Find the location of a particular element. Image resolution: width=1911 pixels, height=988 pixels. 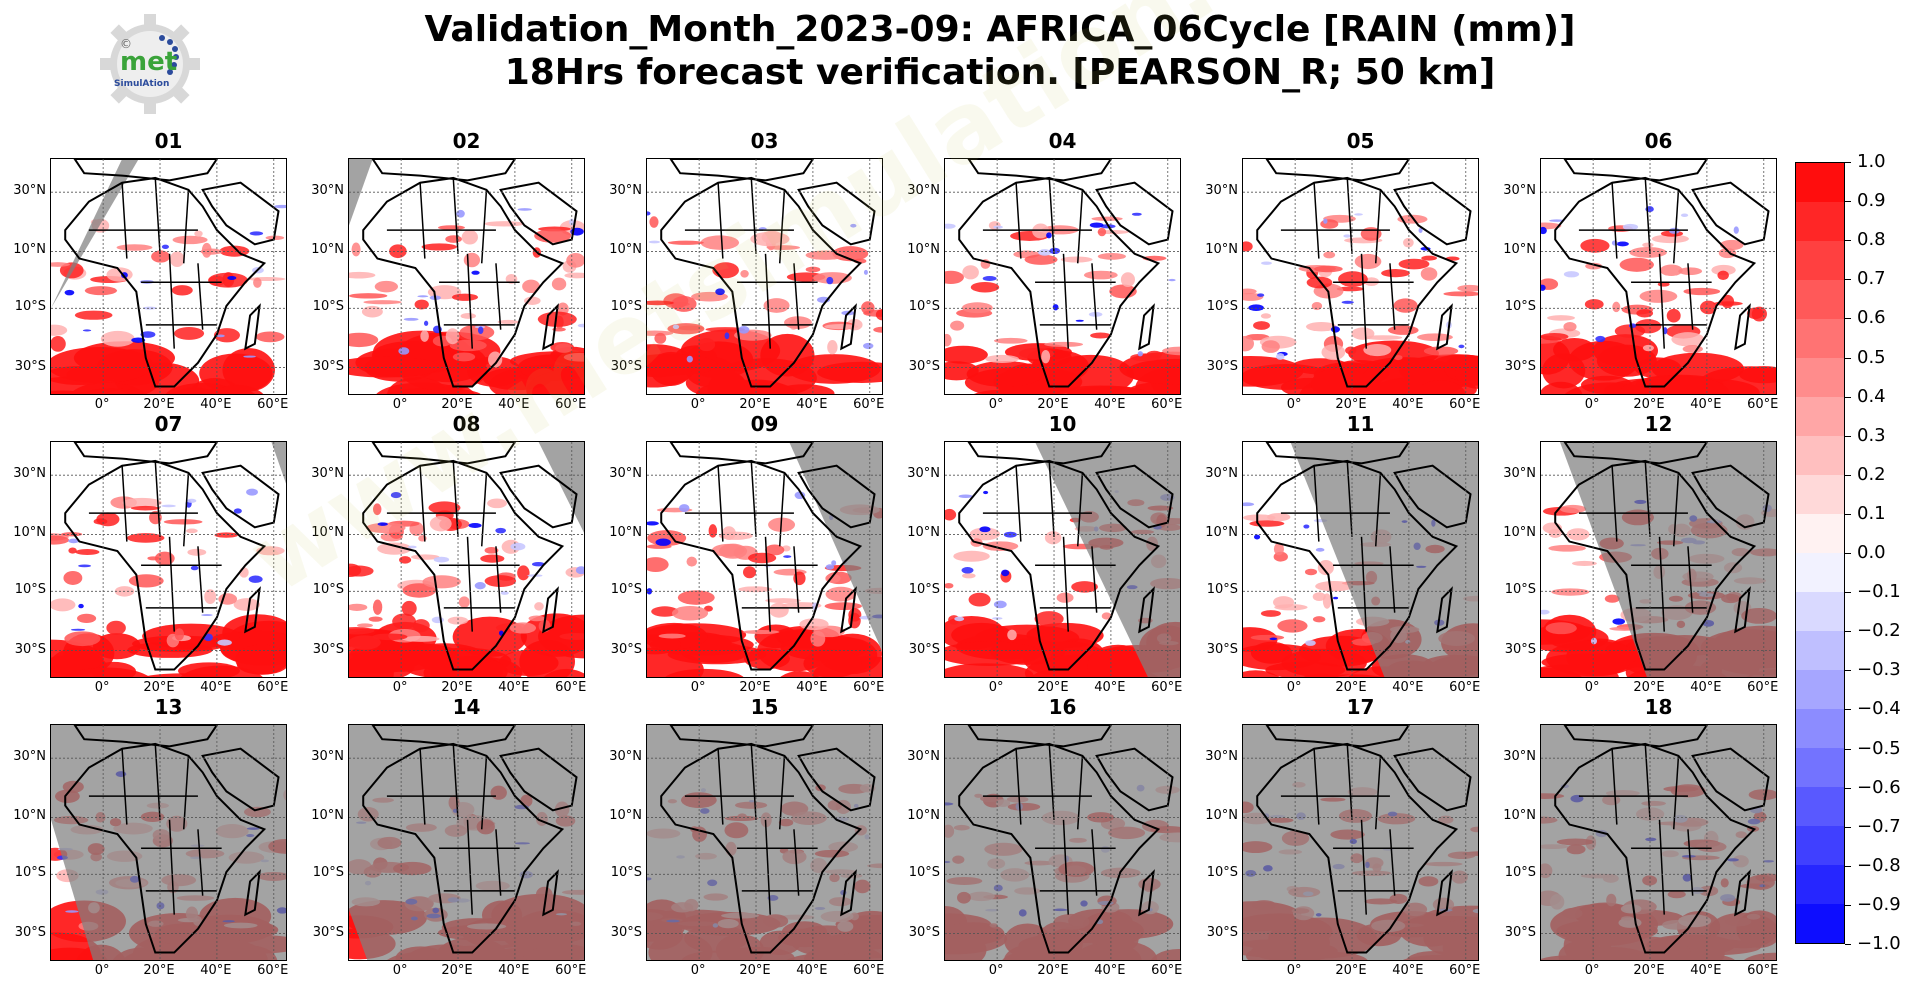

longitude-tick-label: 0° is located at coordinates (102, 970).